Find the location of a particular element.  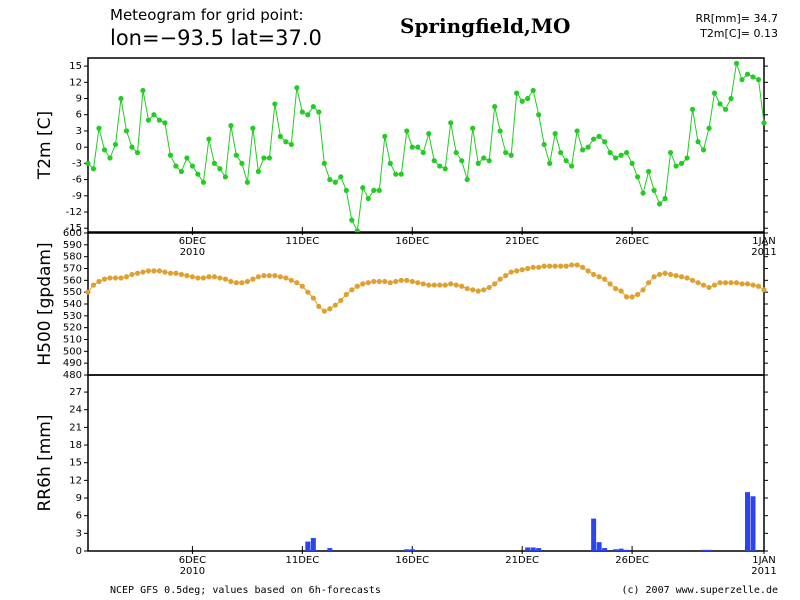

y-axis-label: H500 [gpdam] is located at coordinates (45, 303).